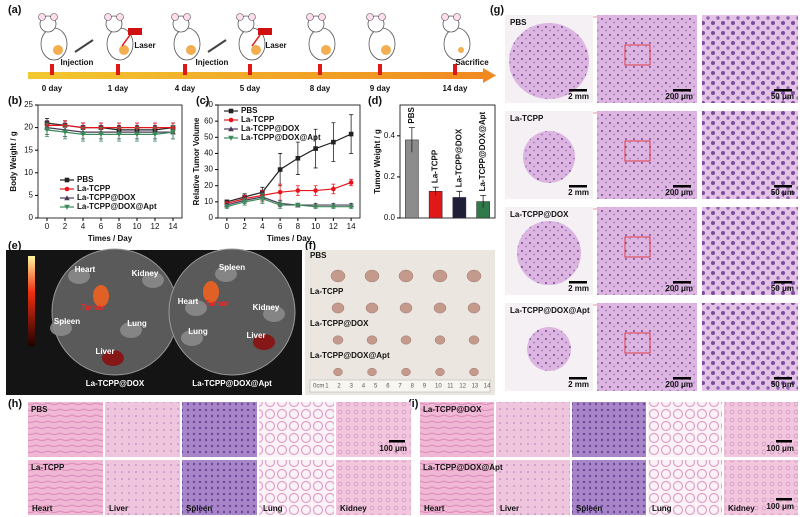 The height and width of the screenshot is (517, 800). What do you see at coordinates (28, 104) in the screenshot?
I see `y-tick-label: 25` at bounding box center [28, 104].